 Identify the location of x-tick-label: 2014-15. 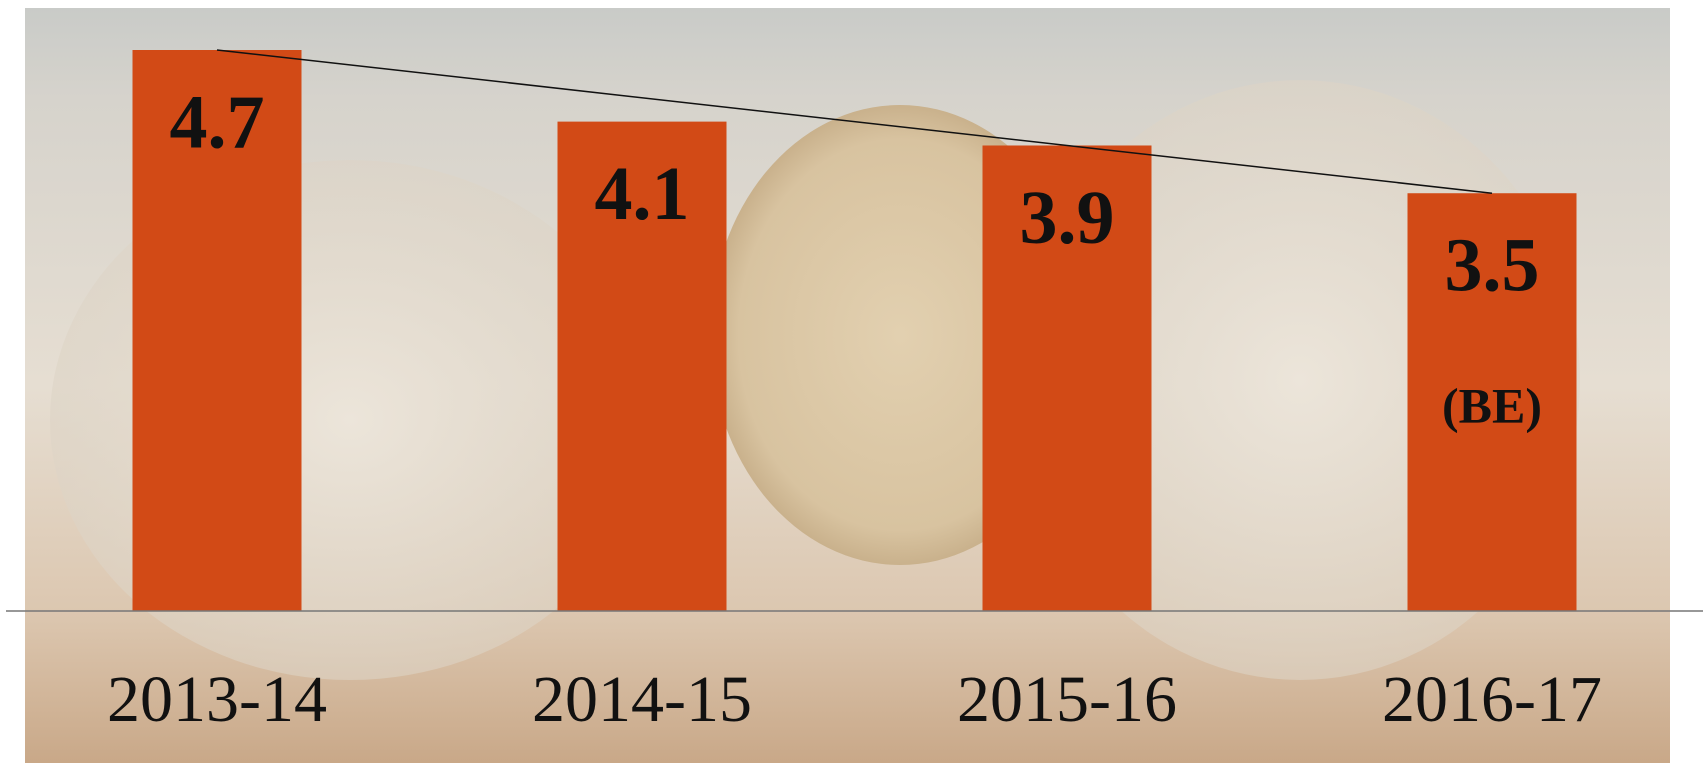
(642, 699).